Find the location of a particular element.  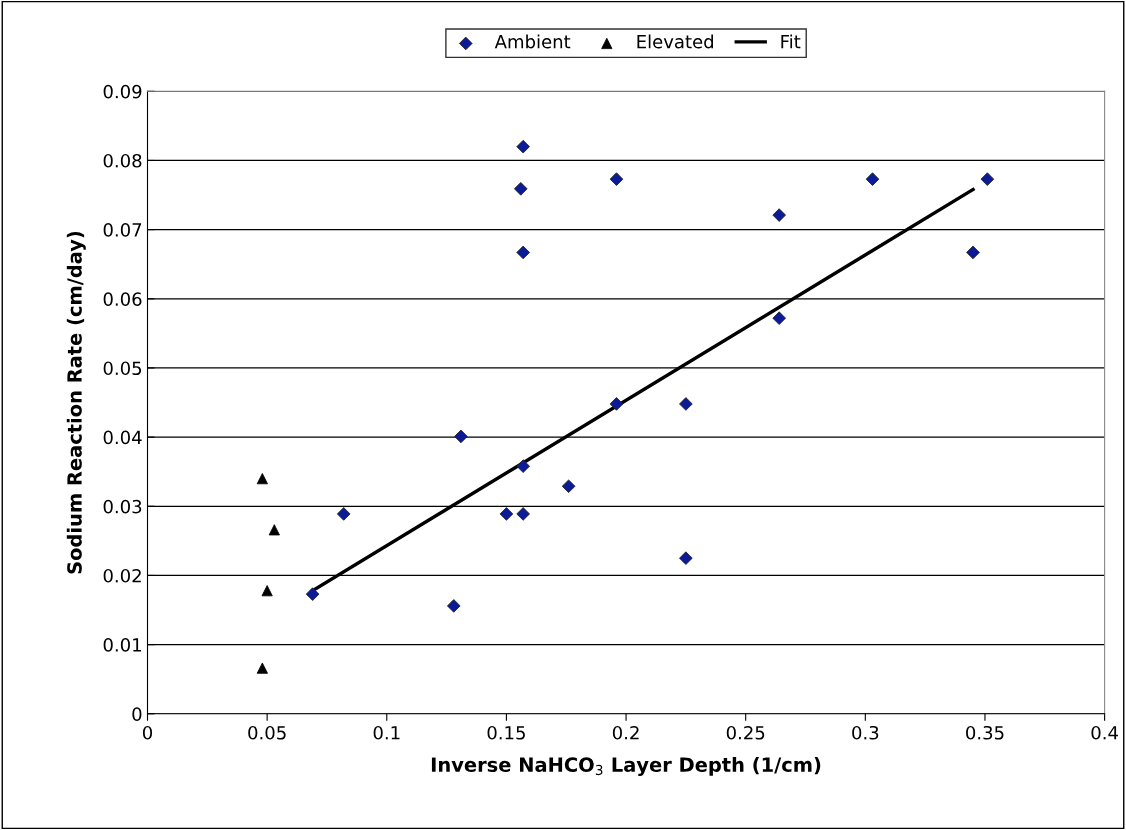

y-tick-label: 0 is located at coordinates (137, 714).